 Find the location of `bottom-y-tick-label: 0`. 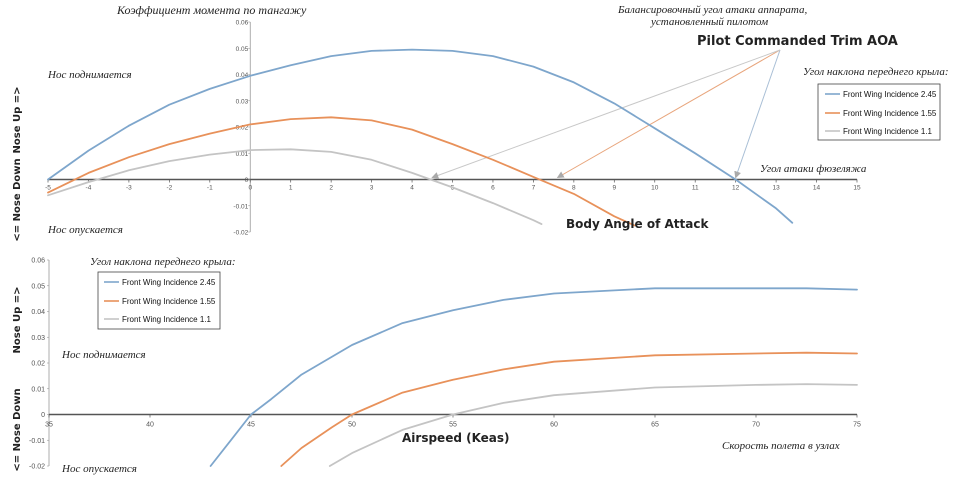

bottom-y-tick-label: 0 is located at coordinates (43, 415).